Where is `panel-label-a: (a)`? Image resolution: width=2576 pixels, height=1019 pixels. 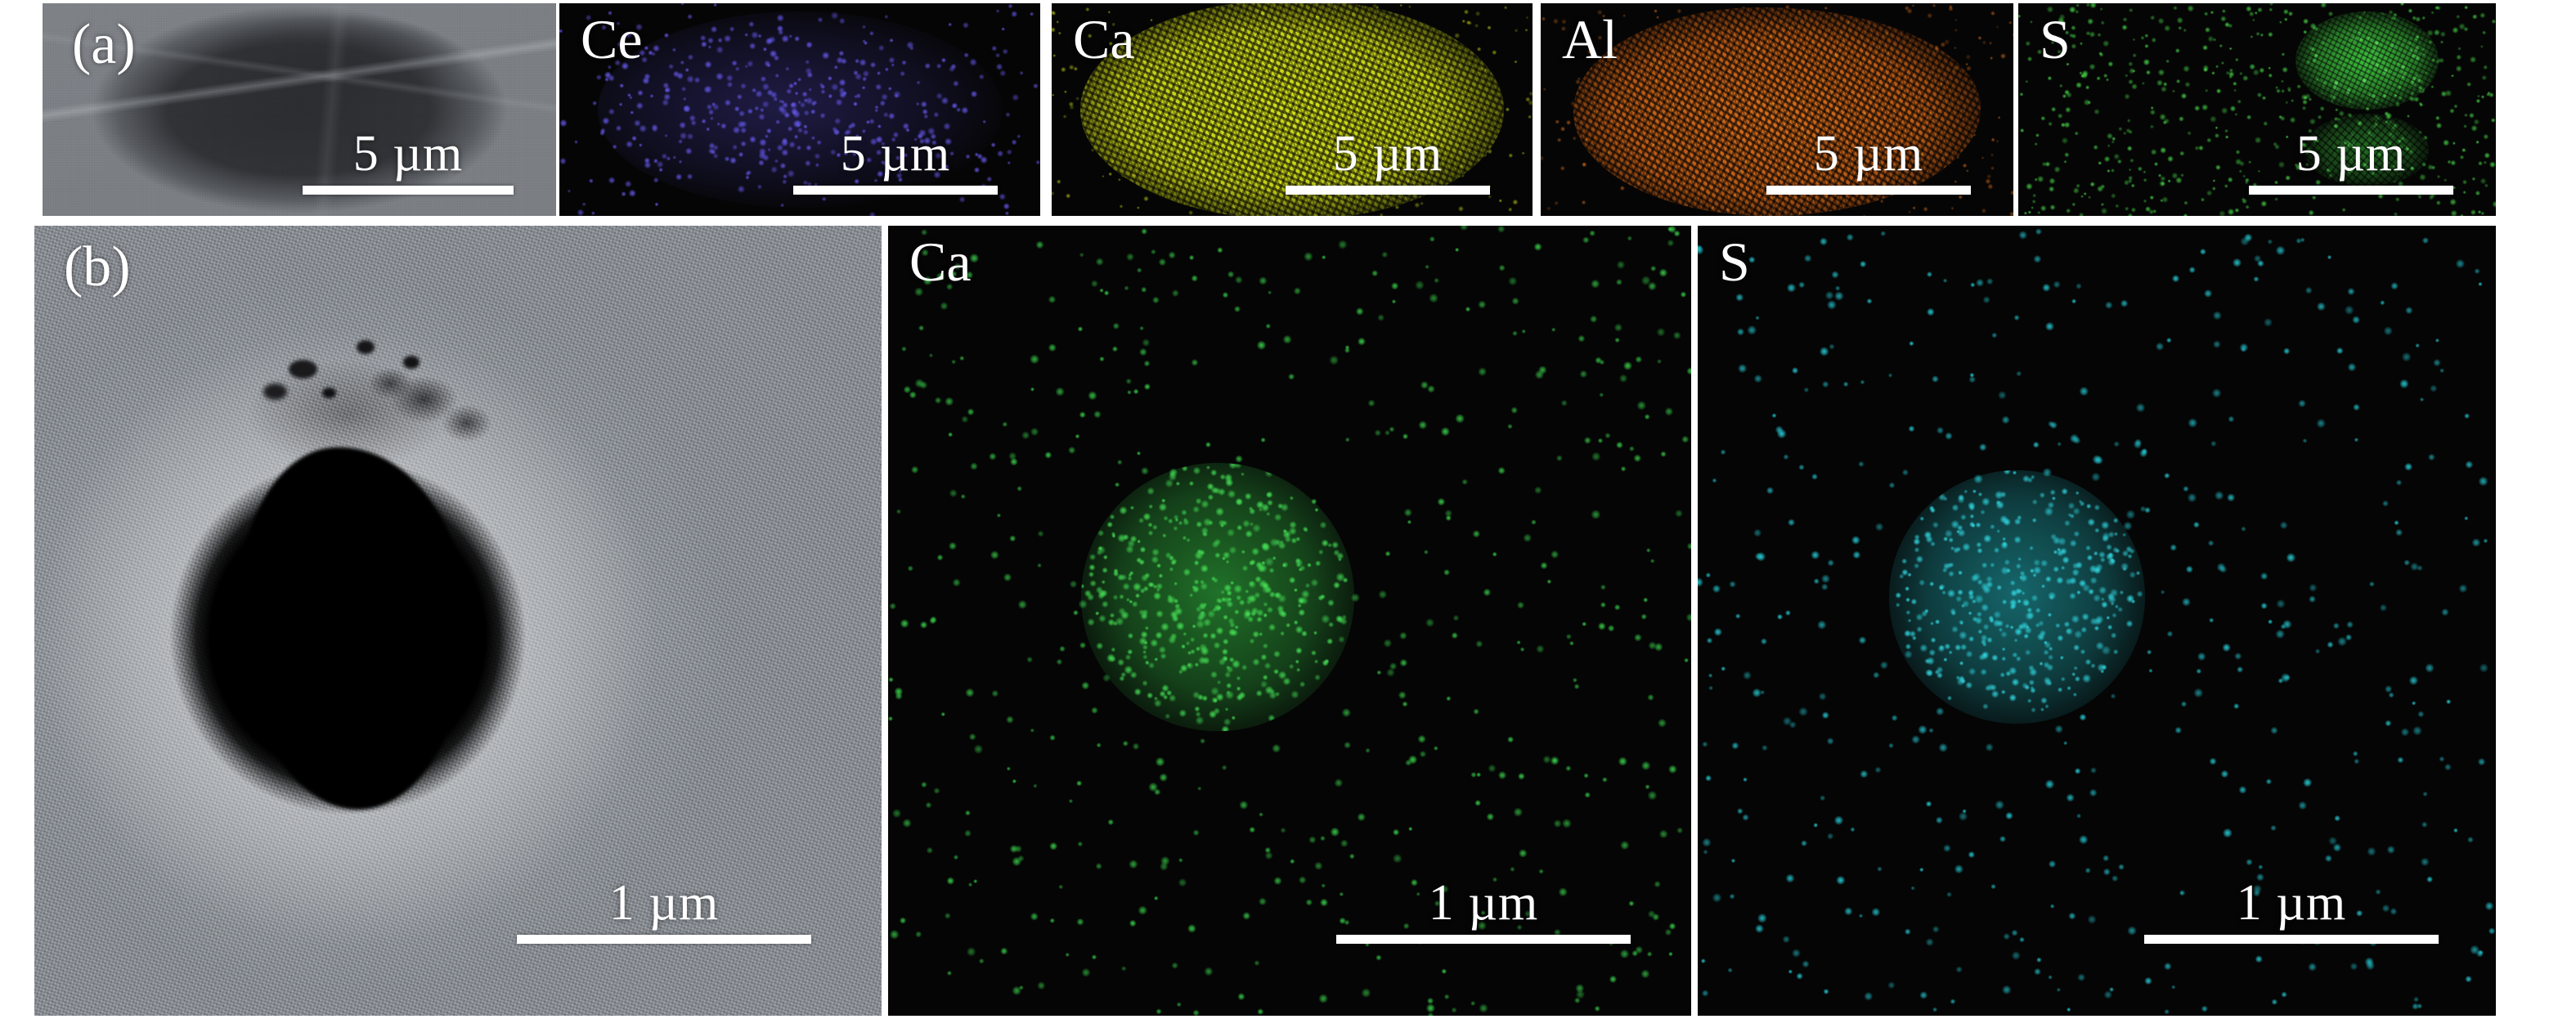 panel-label-a: (a) is located at coordinates (104, 45).